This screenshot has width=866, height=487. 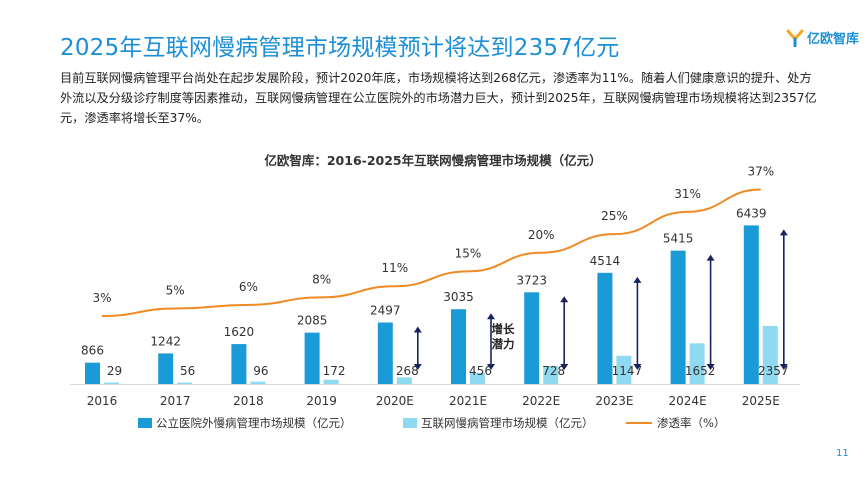 What do you see at coordinates (678, 239) in the screenshot?
I see `bar-outside-hospital-label: 5415` at bounding box center [678, 239].